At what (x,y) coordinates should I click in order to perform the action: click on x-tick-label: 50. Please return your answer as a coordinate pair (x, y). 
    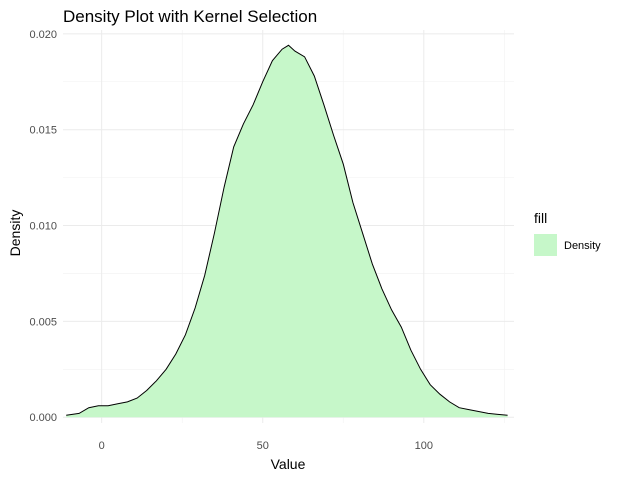
    Looking at the image, I should click on (263, 446).